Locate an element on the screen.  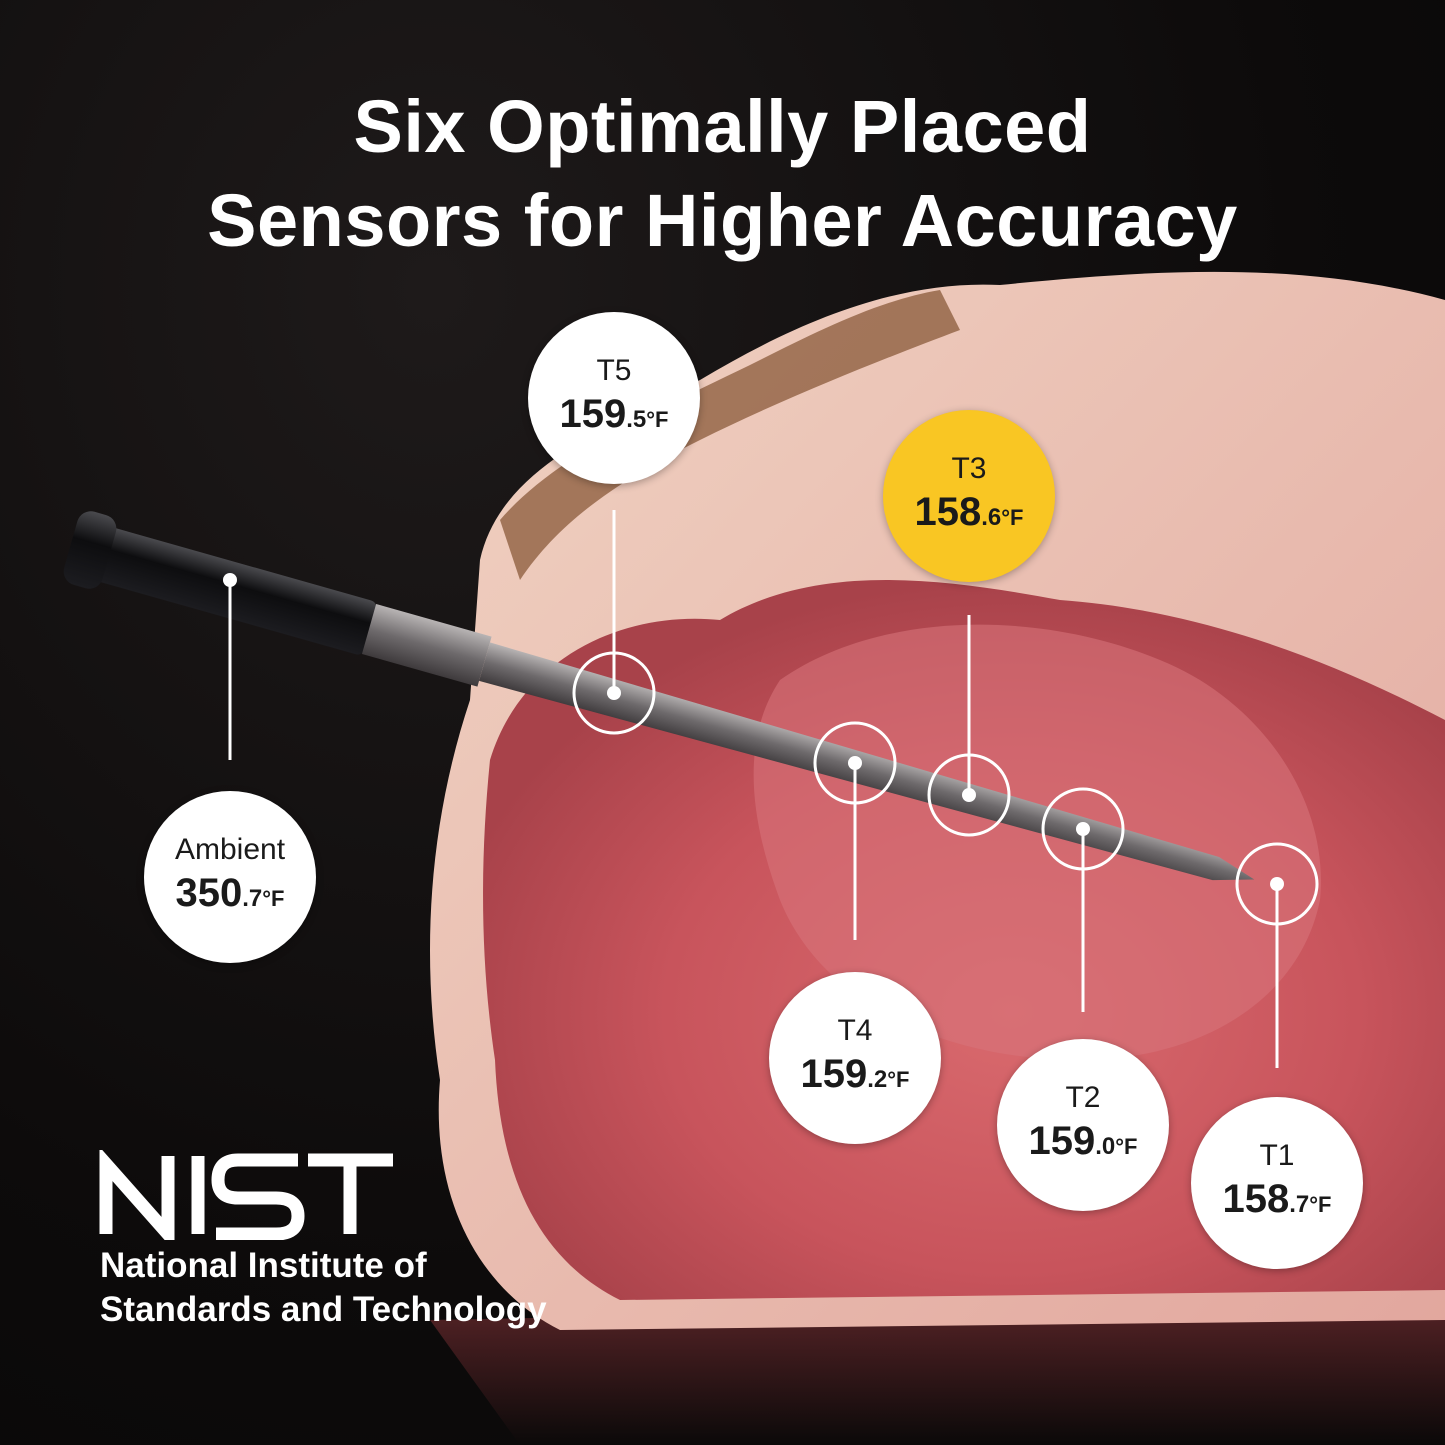
nist-logo is located at coordinates (246, 1195).